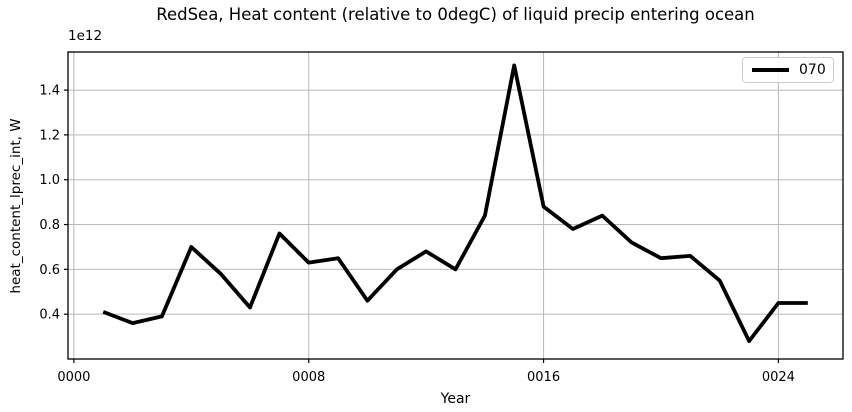  Describe the element at coordinates (49, 91) in the screenshot. I see `y-tick-label: 1.4` at that location.